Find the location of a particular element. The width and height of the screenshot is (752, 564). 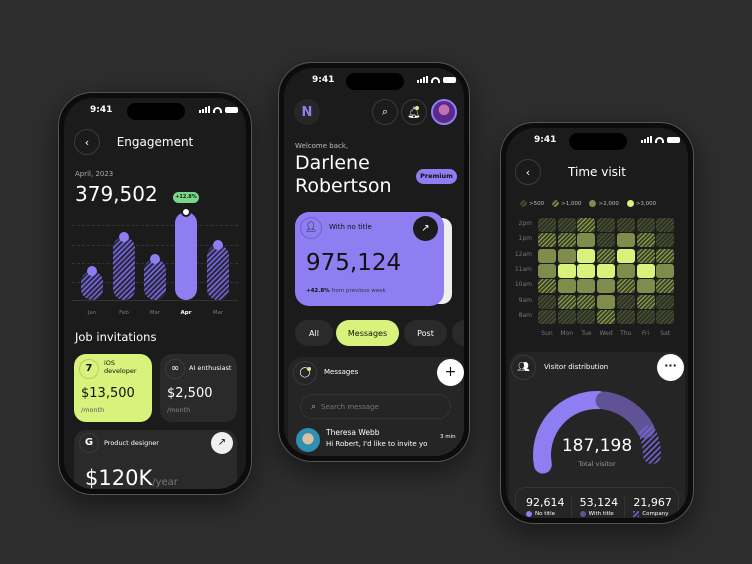

stat-company: 21,967 Company is located at coordinates (651, 507).